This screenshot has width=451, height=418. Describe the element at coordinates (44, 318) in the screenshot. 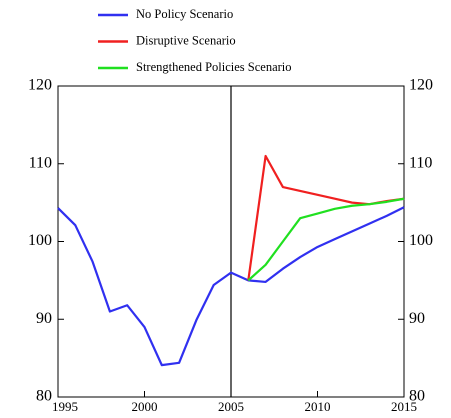

I see `y-tick-label: 90` at that location.